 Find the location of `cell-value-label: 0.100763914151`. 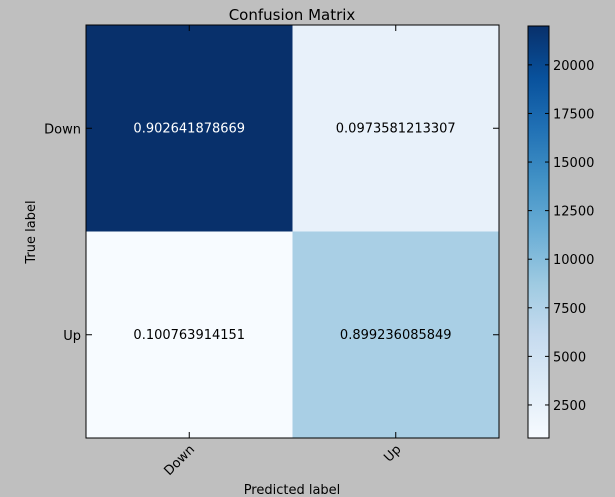

cell-value-label: 0.100763914151 is located at coordinates (189, 335).